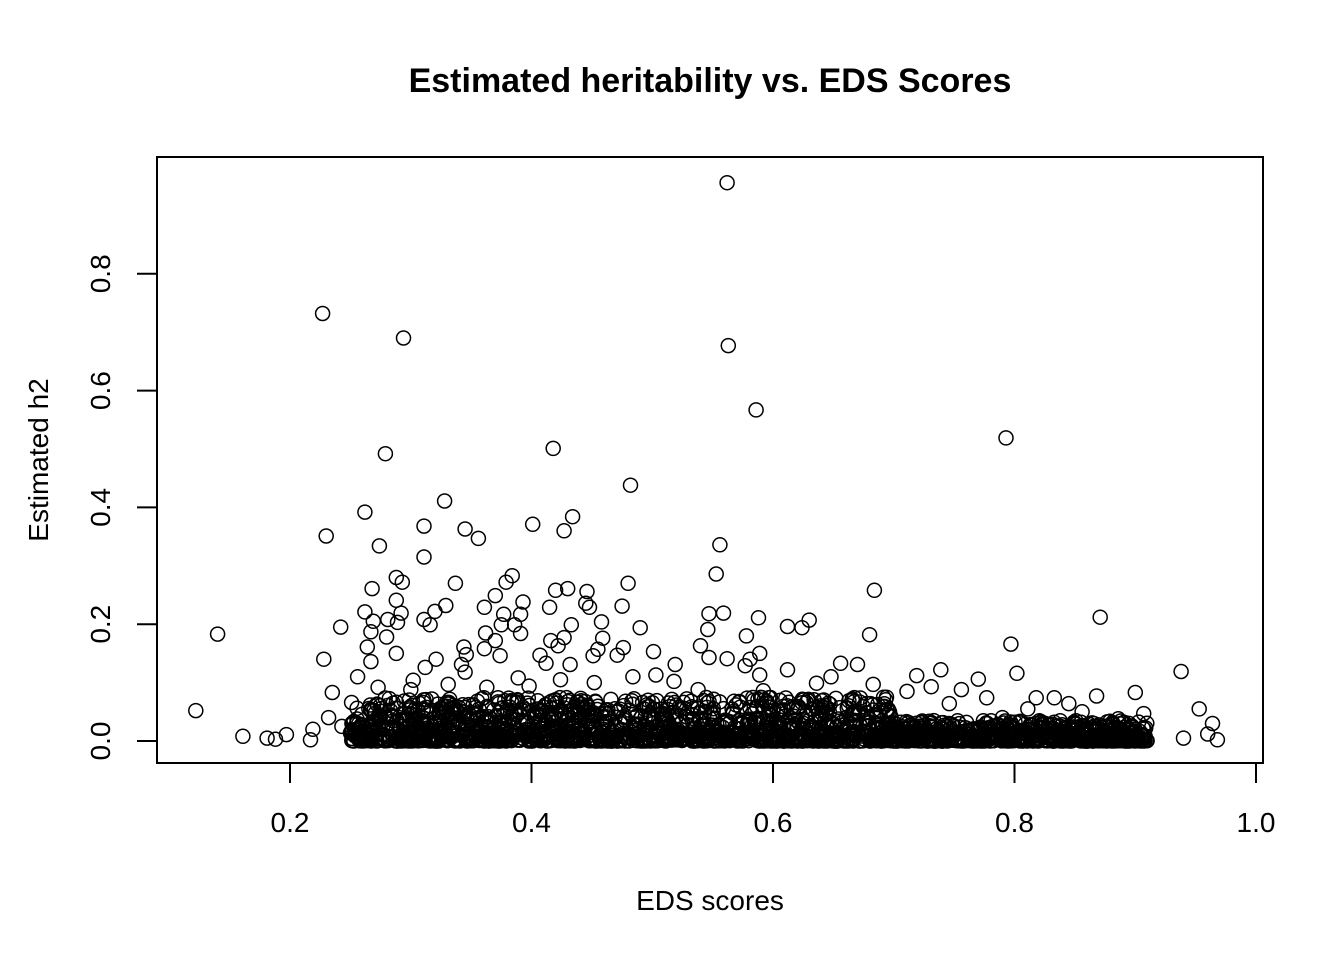 Image resolution: width=1344 pixels, height=960 pixels. What do you see at coordinates (290, 822) in the screenshot?
I see `x-tick-label: 0.2` at bounding box center [290, 822].